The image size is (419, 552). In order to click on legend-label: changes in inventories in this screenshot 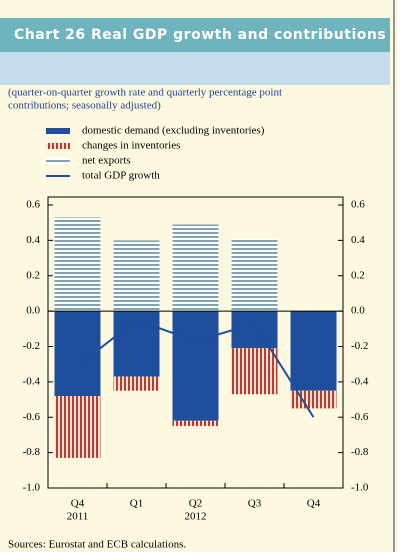, I will do `click(131, 146)`.